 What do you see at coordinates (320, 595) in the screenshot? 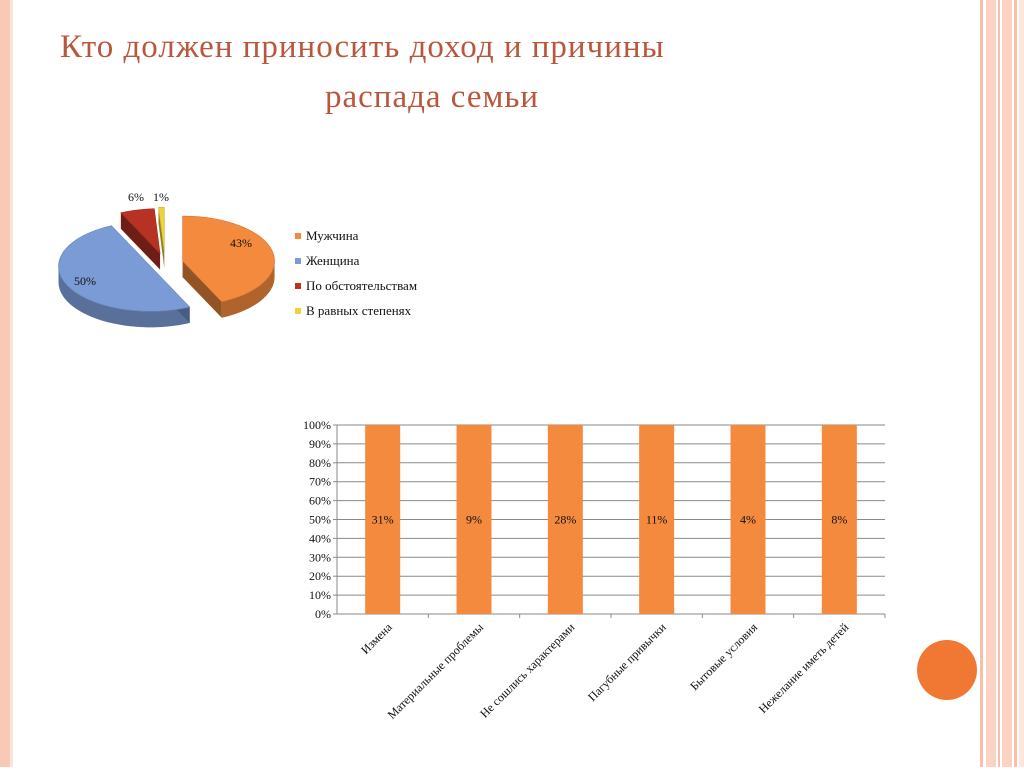
I see `y-tick-label: 10%` at bounding box center [320, 595].